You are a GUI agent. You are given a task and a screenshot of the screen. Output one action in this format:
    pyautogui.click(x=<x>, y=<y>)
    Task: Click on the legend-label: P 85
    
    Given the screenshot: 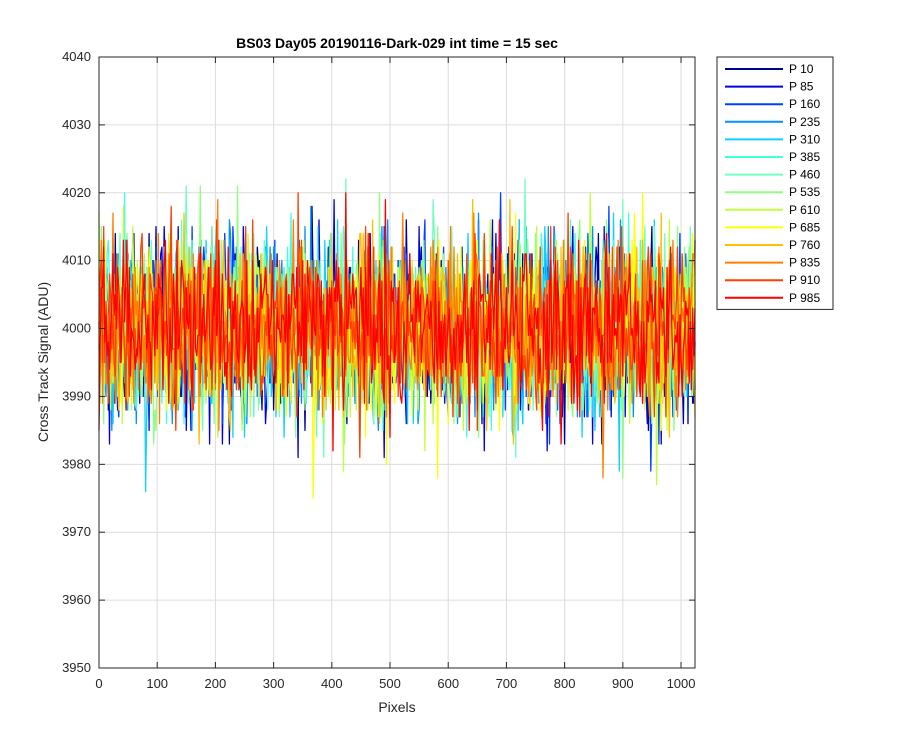 What is the action you would take?
    pyautogui.click(x=801, y=87)
    